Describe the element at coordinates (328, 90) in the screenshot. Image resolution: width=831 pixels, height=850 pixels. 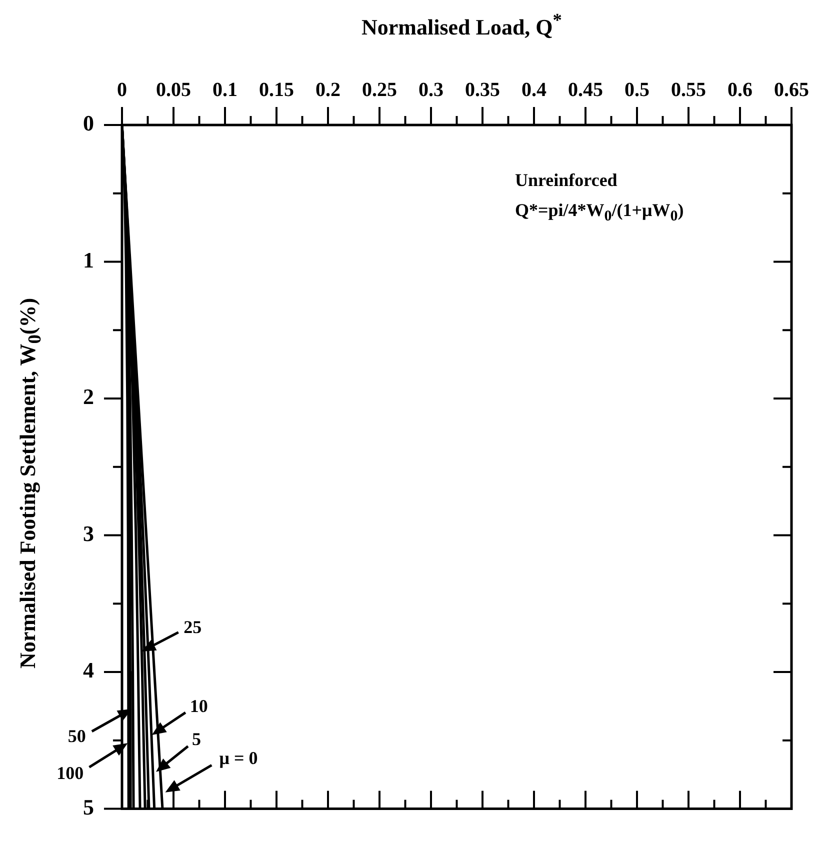
I see `x-tick-label: 0.2` at that location.